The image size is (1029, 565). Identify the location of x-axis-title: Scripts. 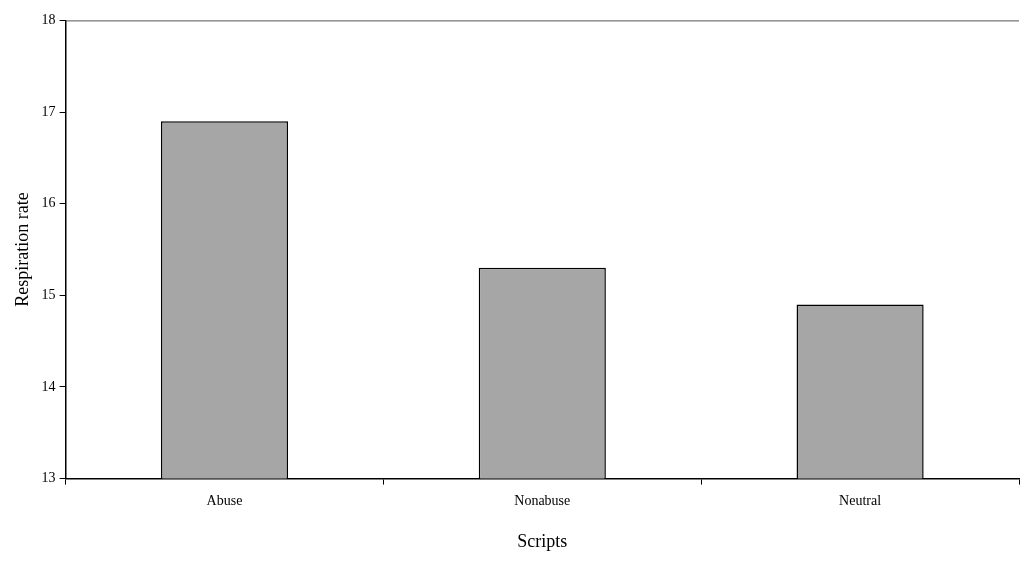
(542, 540).